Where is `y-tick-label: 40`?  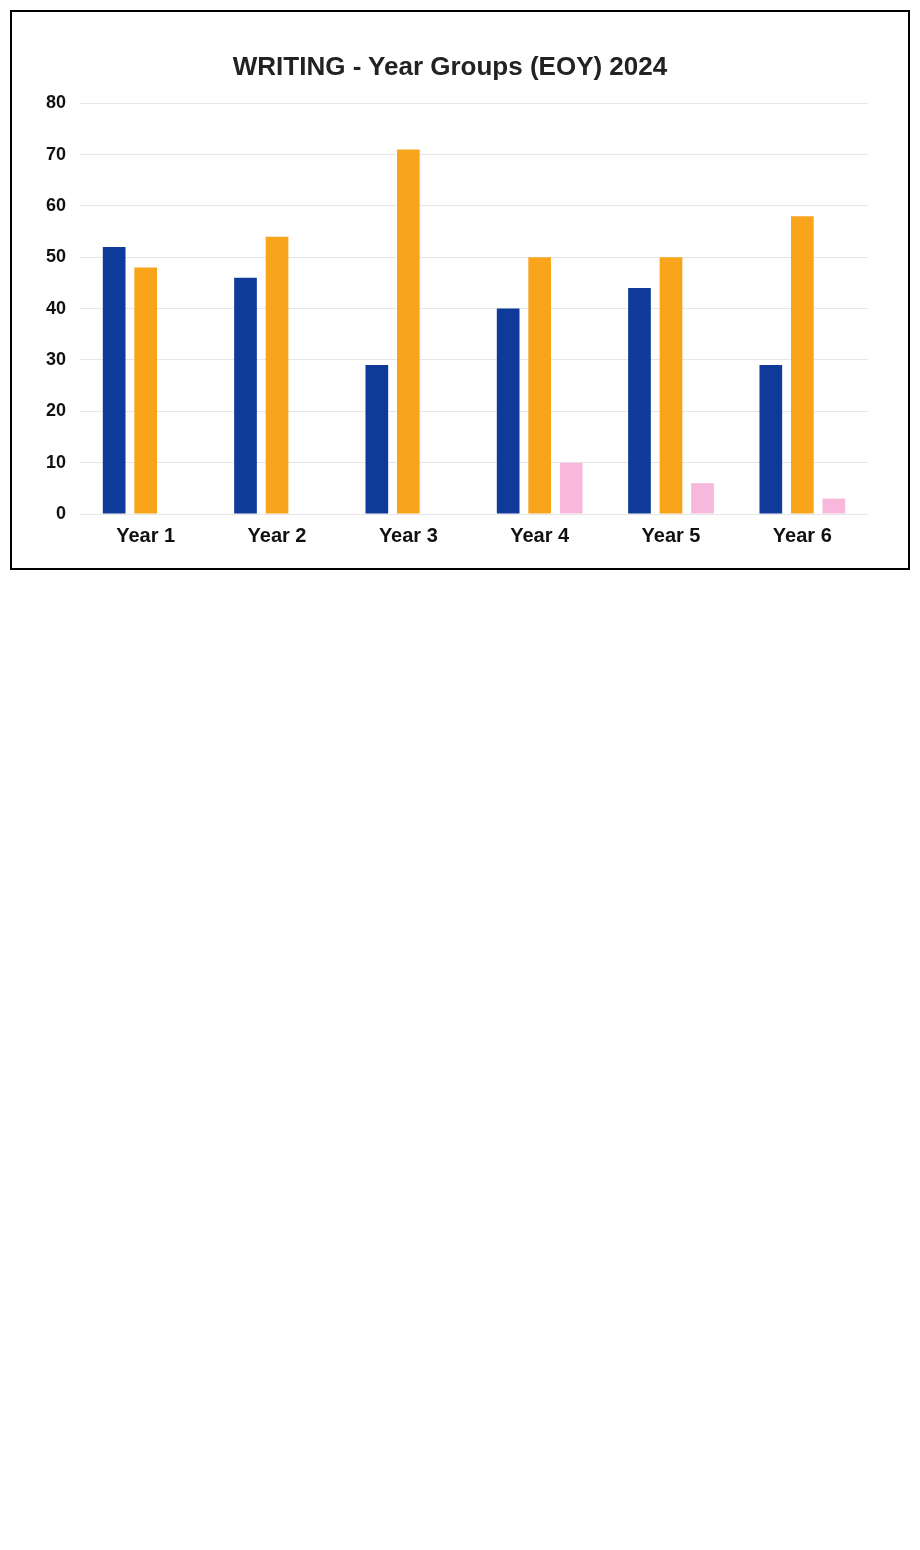
y-tick-label: 40 is located at coordinates (56, 307).